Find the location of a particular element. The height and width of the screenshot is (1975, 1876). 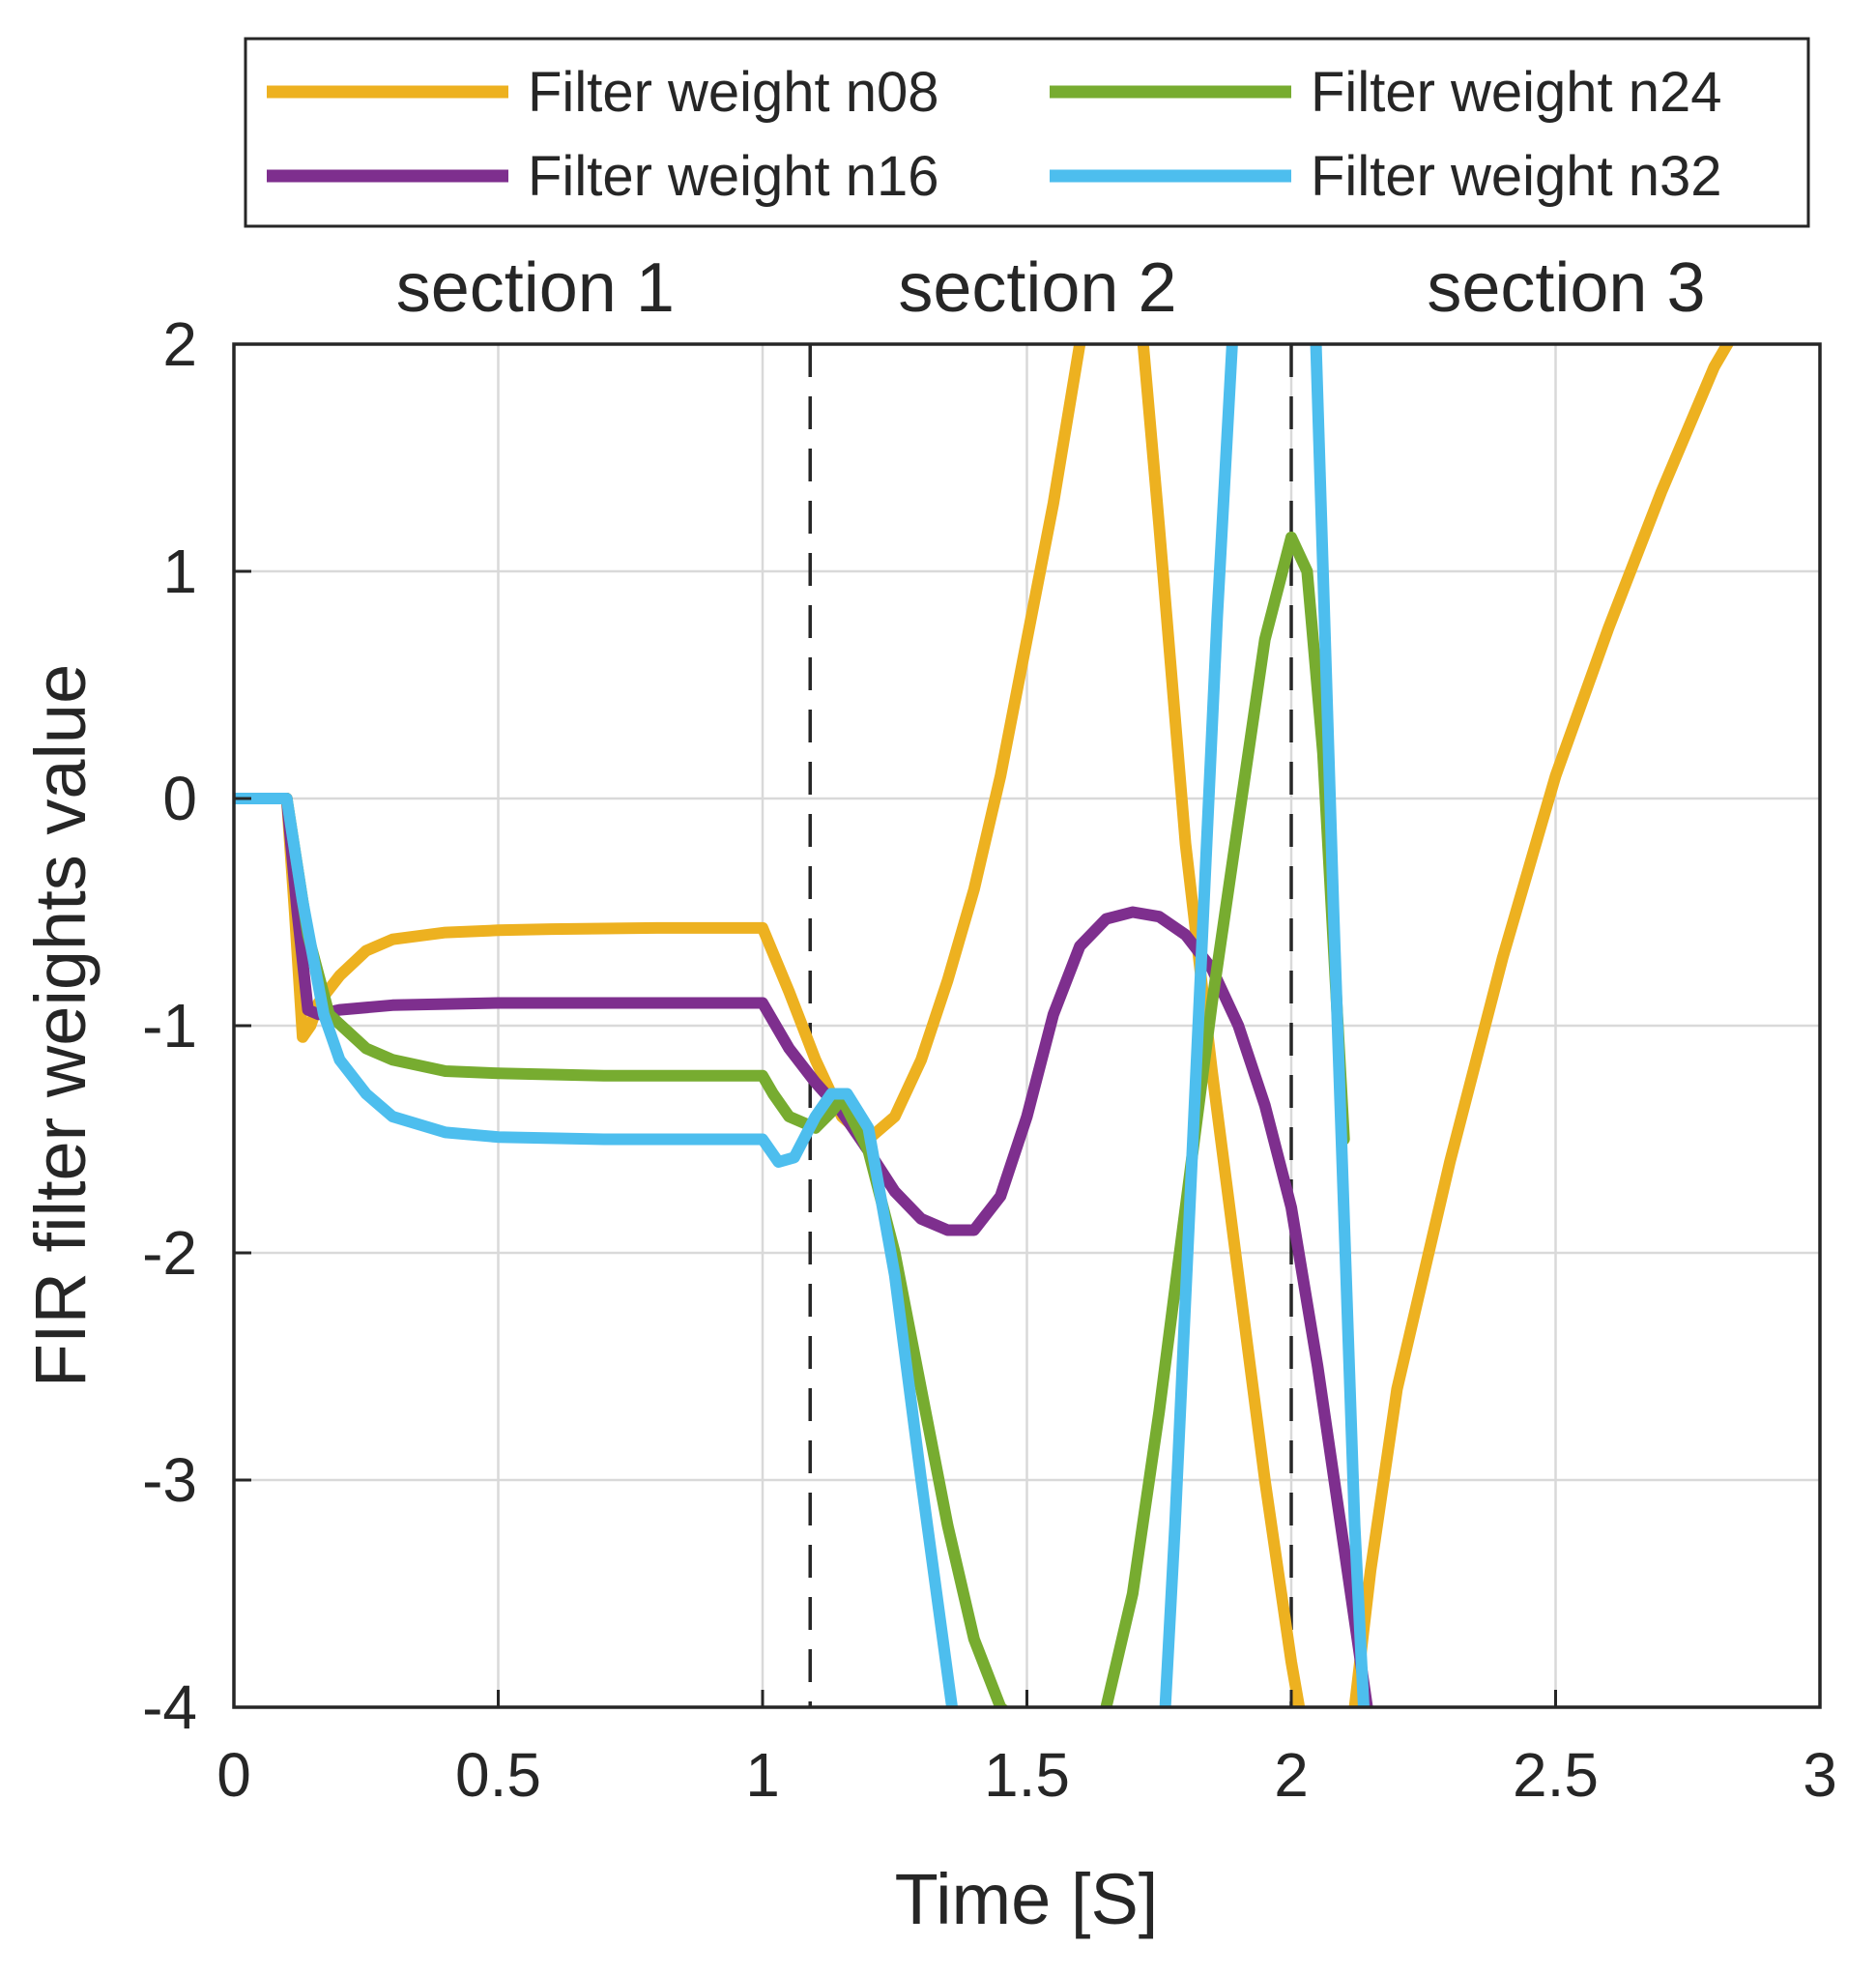

x-tick-label: 1 is located at coordinates (762, 1775).